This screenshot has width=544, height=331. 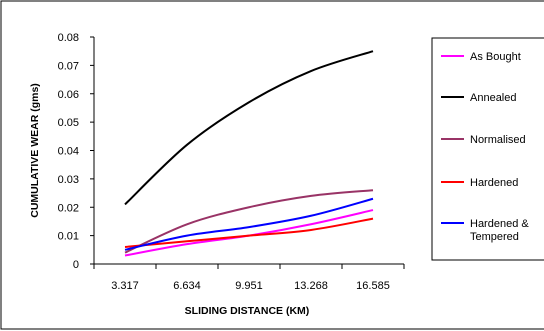 I want to click on y-tick-label: 0.06, so click(x=68, y=95).